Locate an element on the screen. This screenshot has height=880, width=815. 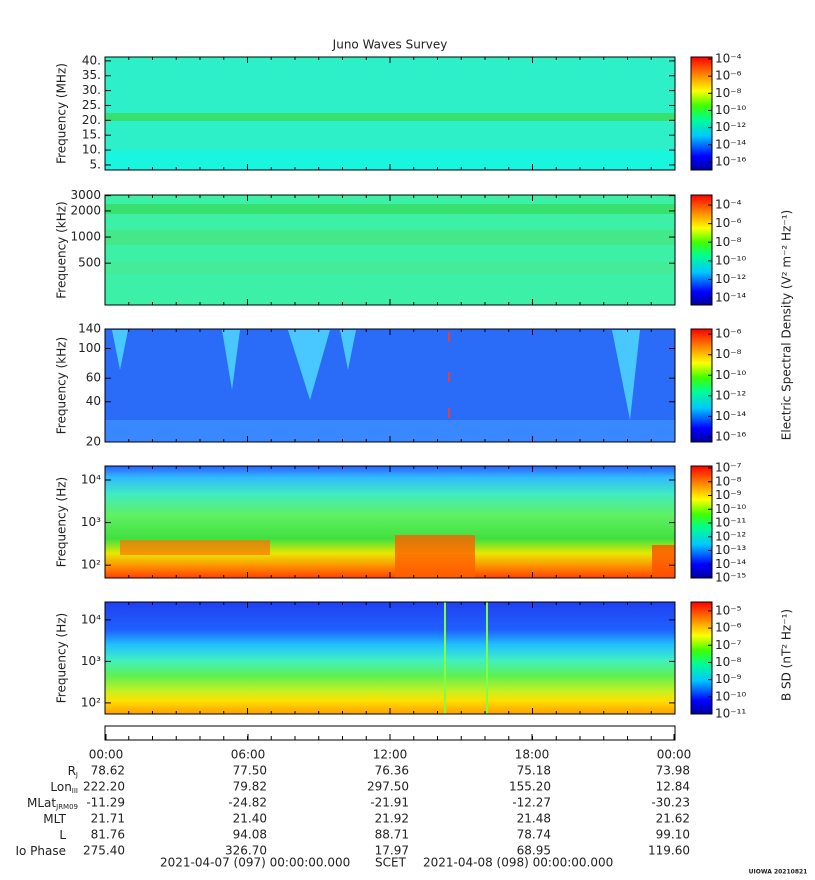
credit: UIOWA 20210821 is located at coordinates (778, 872).